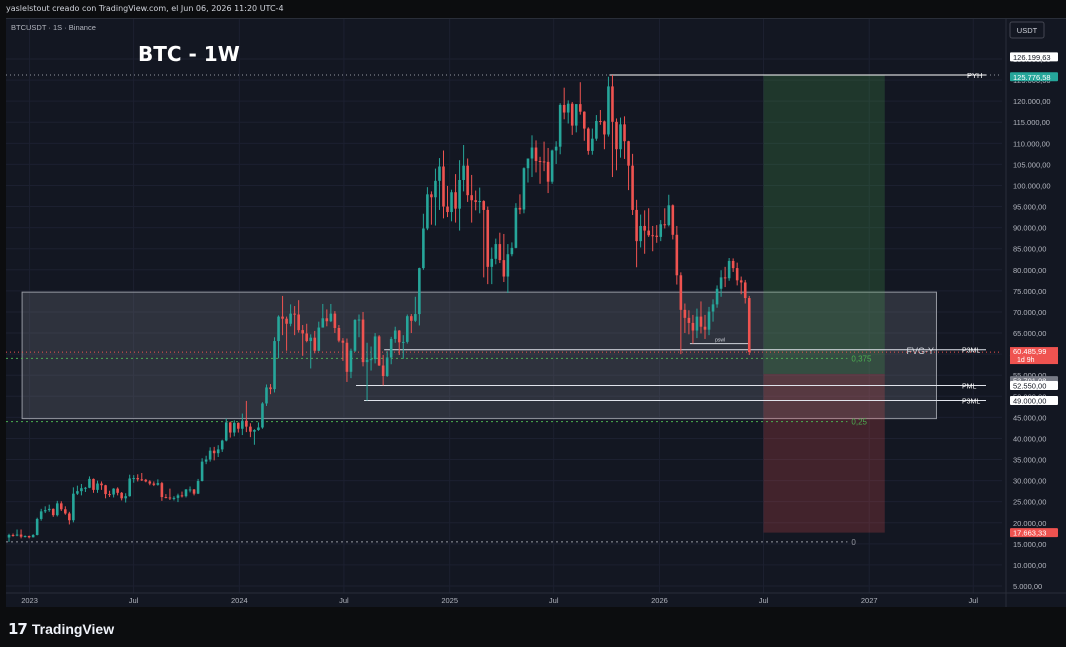 This screenshot has width=1066, height=647. Describe the element at coordinates (239, 600) in the screenshot. I see `time-tick-label: 2024` at that location.